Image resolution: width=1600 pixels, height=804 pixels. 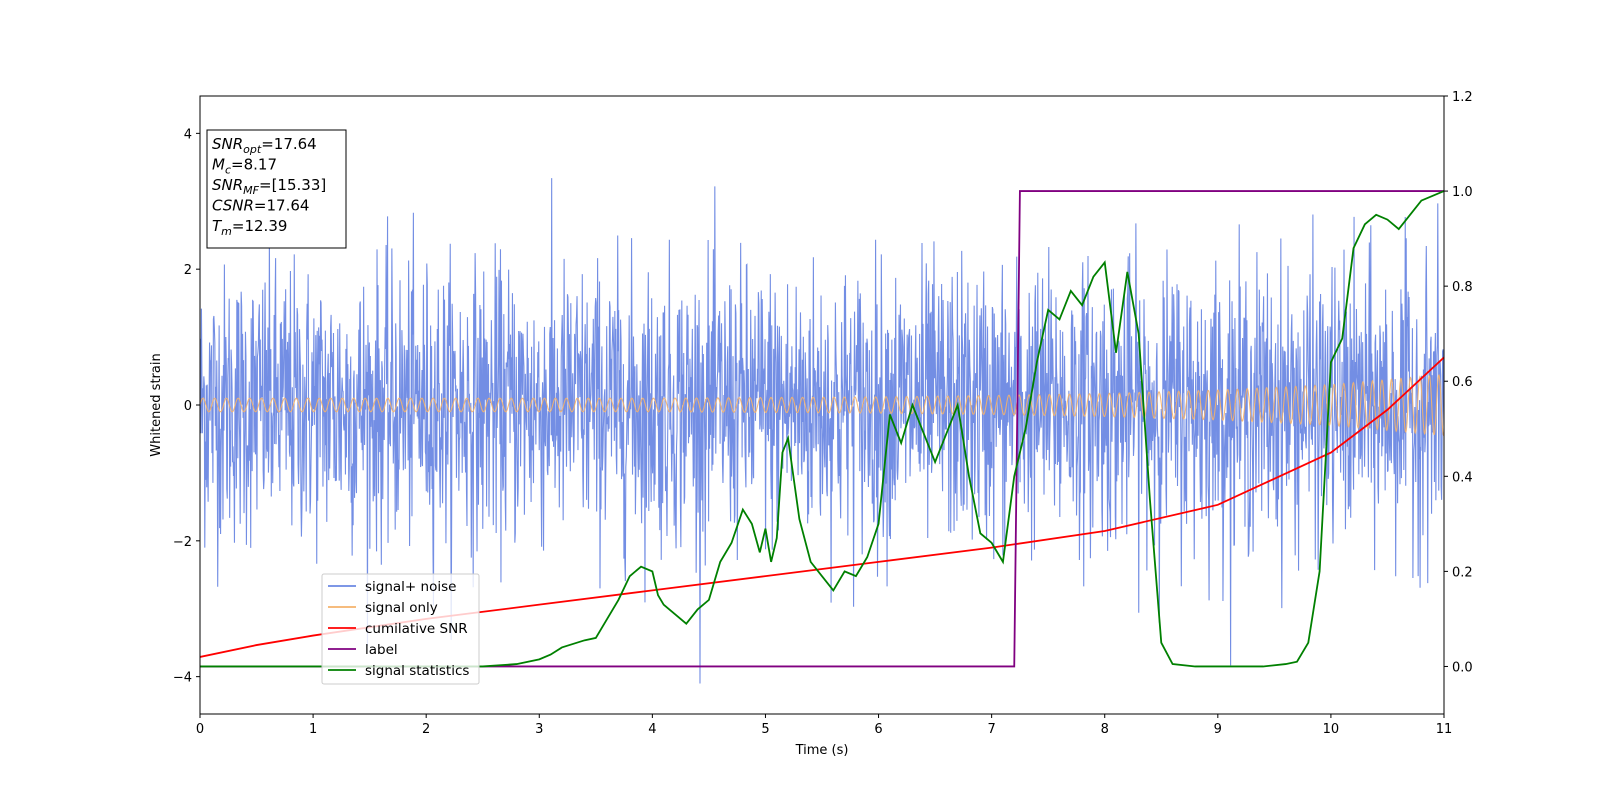 I want to click on x-tick-label: 0, so click(x=200, y=729).